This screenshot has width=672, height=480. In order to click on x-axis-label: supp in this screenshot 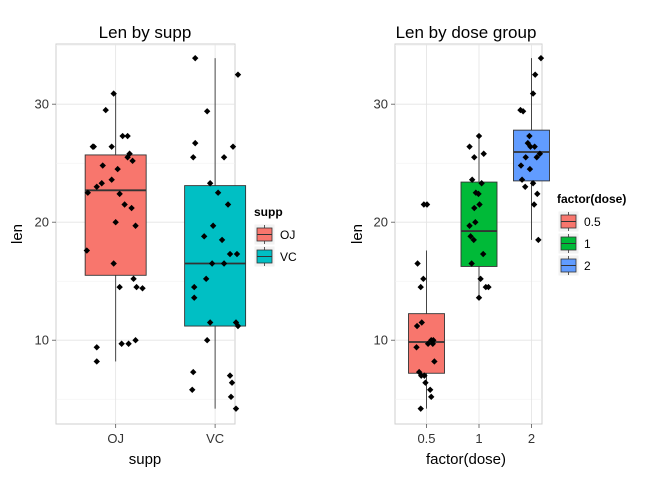, I will do `click(145, 459)`.